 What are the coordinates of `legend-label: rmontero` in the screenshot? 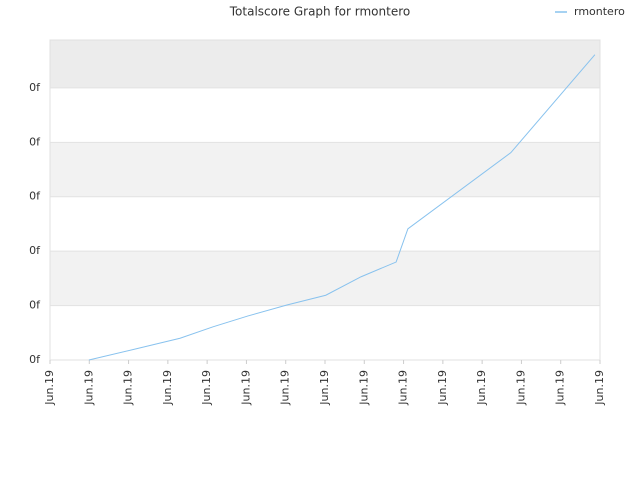 It's located at (599, 11).